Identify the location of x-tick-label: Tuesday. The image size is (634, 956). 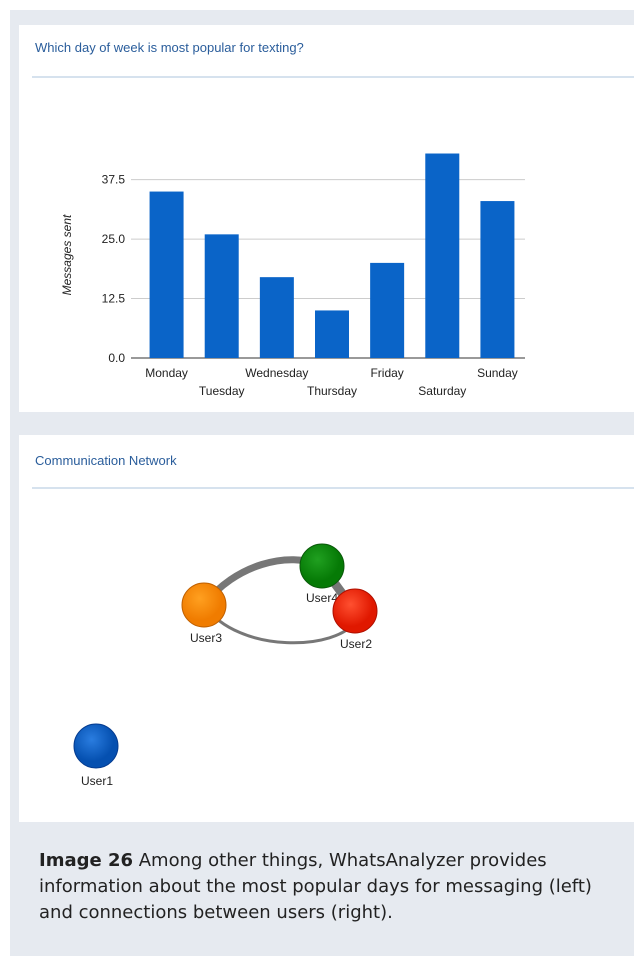
(222, 391).